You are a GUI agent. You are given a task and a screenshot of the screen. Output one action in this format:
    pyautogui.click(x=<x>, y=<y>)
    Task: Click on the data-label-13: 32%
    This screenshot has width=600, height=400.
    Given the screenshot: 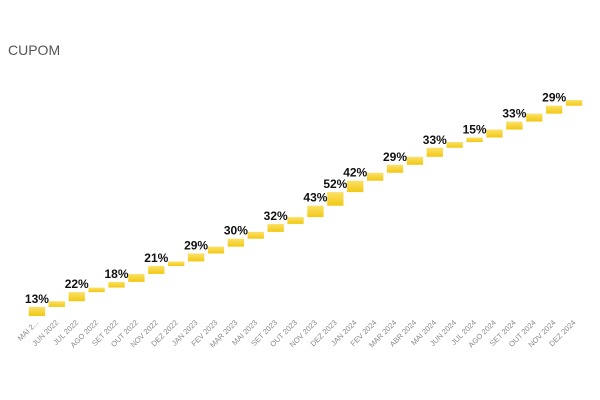 What is the action you would take?
    pyautogui.click(x=276, y=216)
    